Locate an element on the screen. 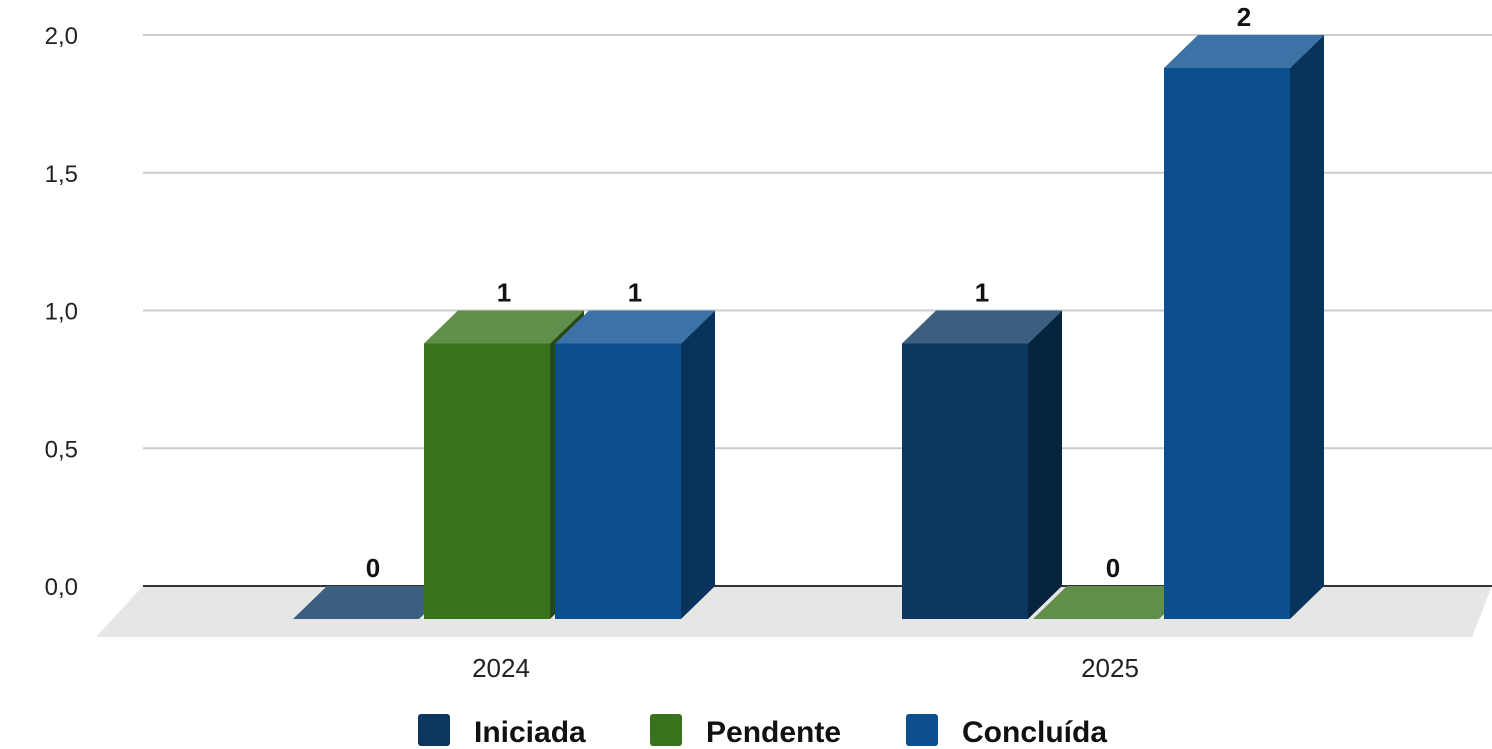 Image resolution: width=1492 pixels, height=749 pixels. y-tick-label: 1,0 is located at coordinates (61, 312).